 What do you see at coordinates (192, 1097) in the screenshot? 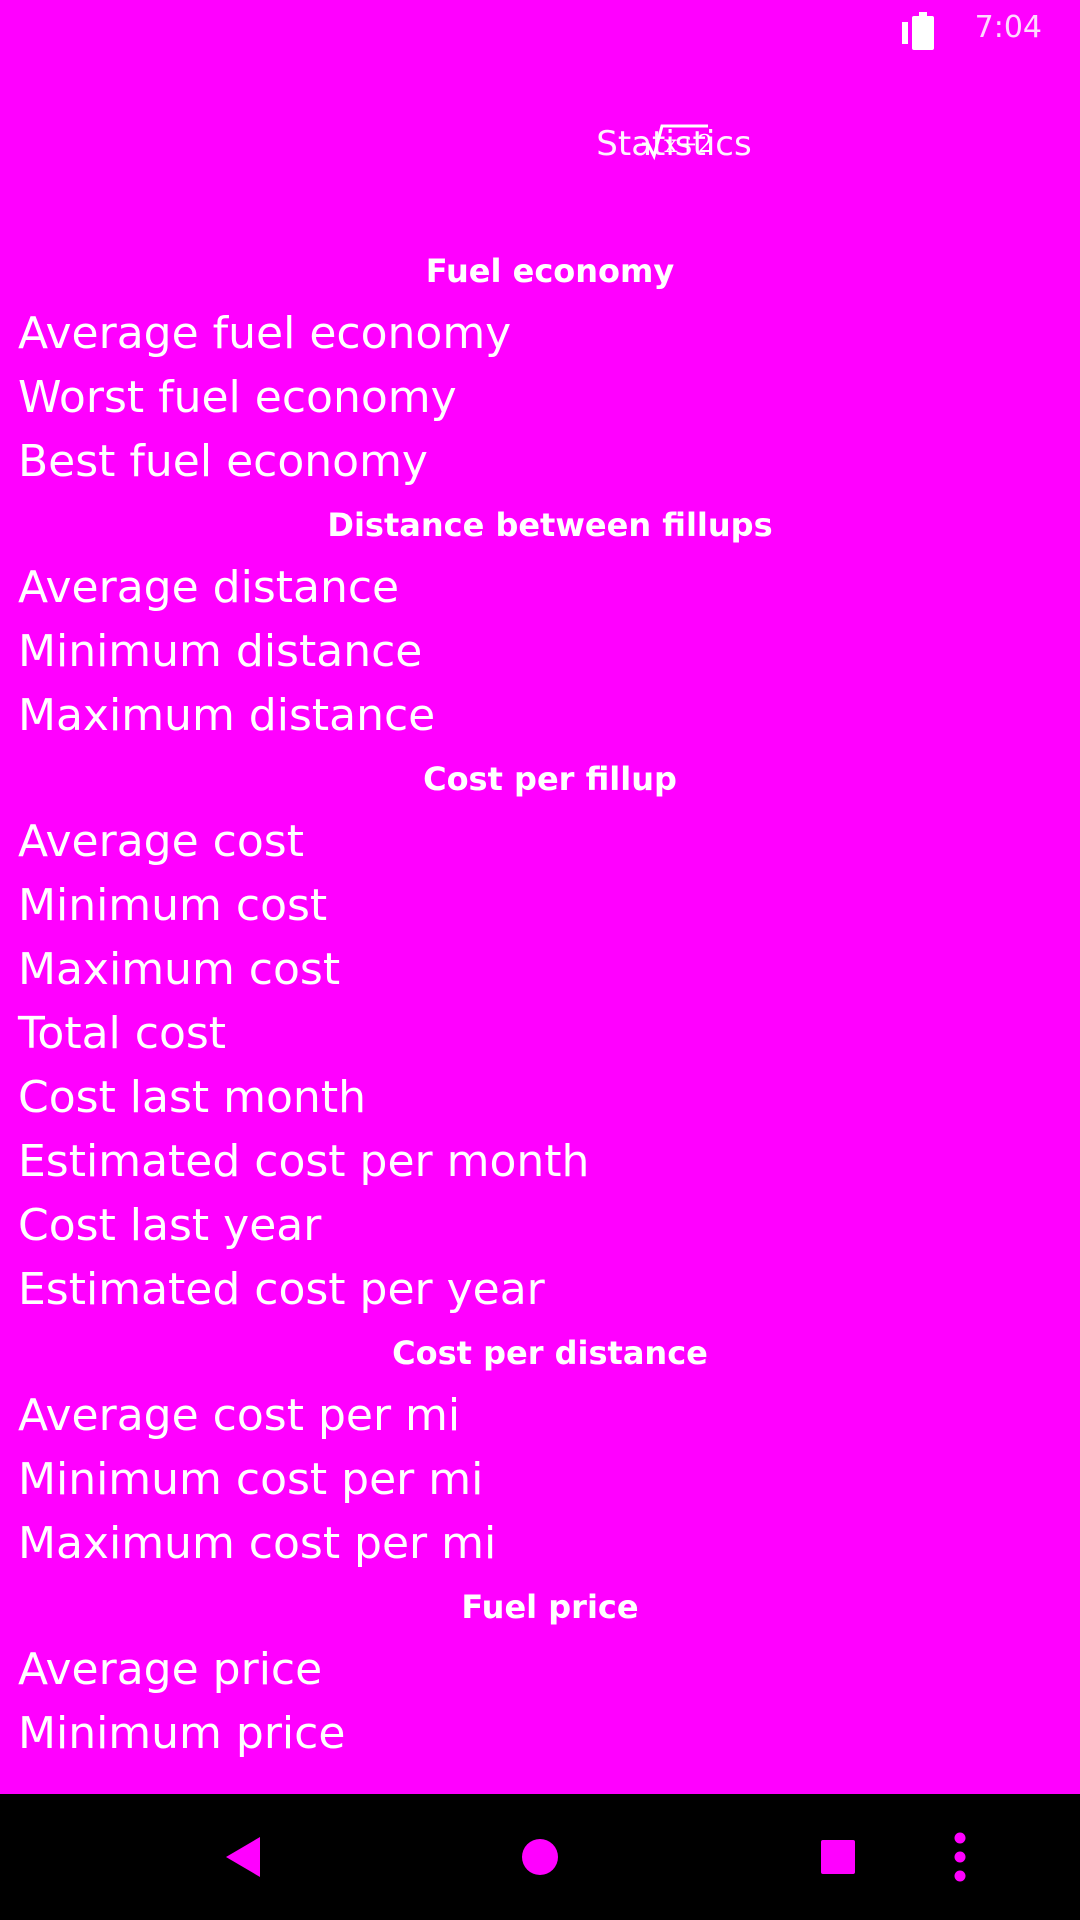
I see `stat-row-cost-last-month: Cost last month` at bounding box center [192, 1097].